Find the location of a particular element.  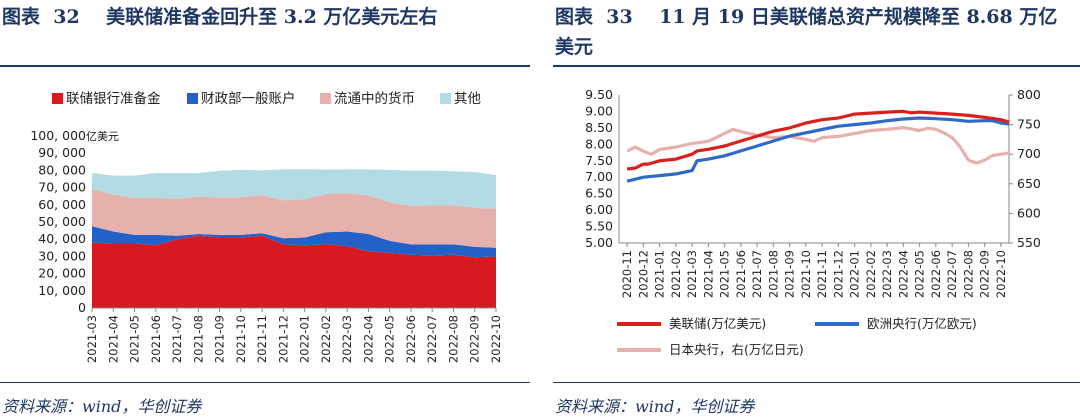

right-x-tick-label: 2021-05 is located at coordinates (725, 274).